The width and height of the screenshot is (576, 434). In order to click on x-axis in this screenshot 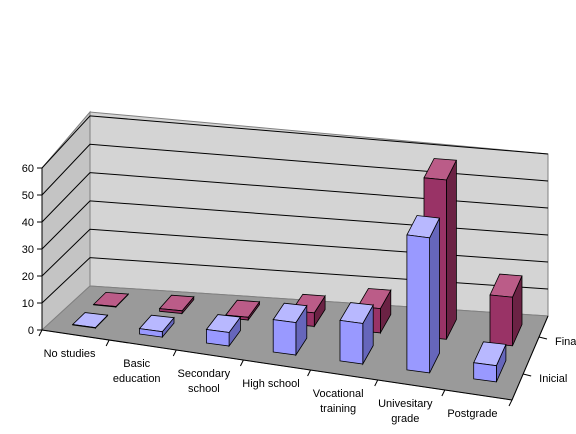, I will do `click(277, 365)`.